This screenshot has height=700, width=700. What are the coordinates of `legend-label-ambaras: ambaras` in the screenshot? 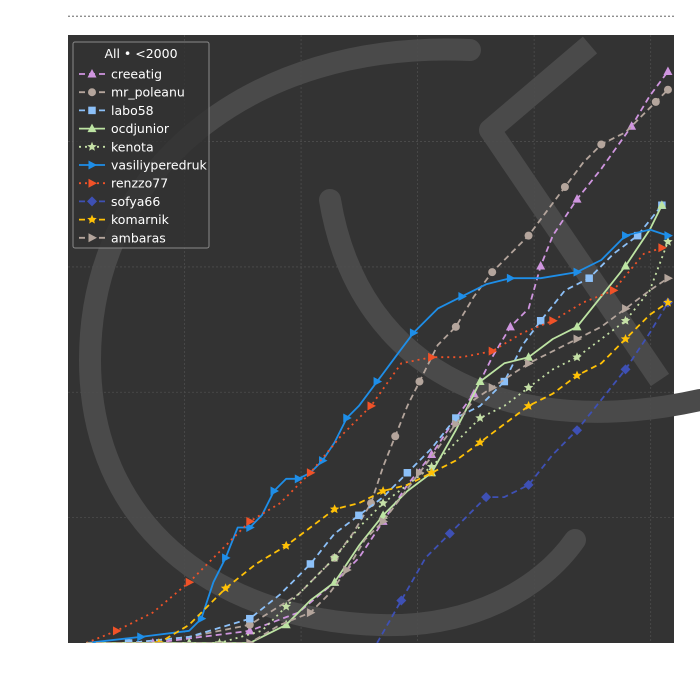 It's located at (138, 237).